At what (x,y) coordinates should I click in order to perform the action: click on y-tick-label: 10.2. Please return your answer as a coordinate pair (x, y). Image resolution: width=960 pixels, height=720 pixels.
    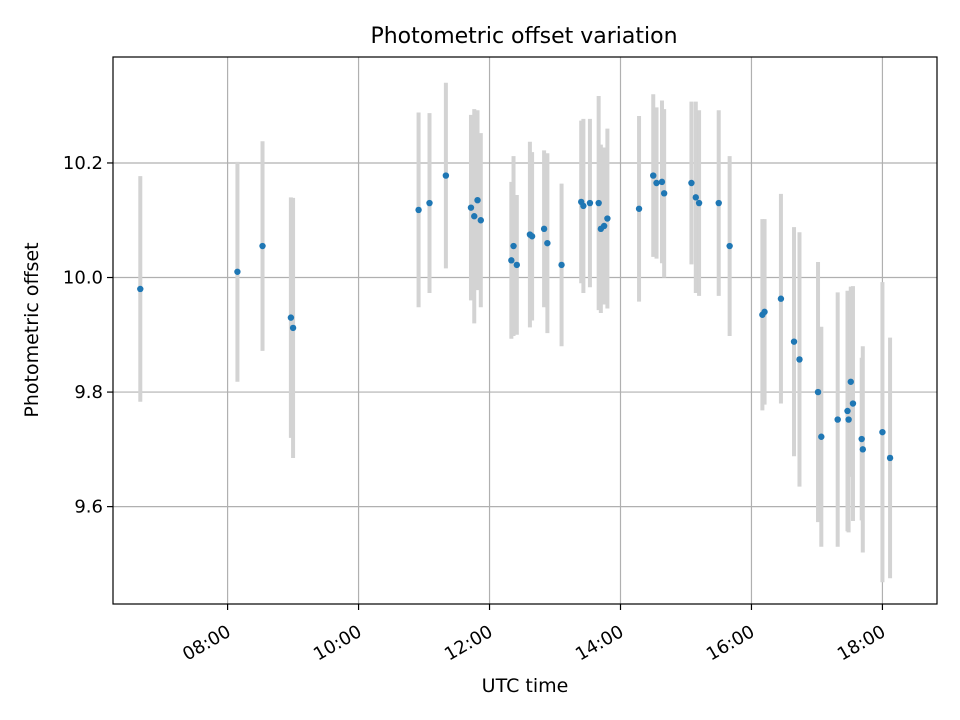
    Looking at the image, I should click on (83, 163).